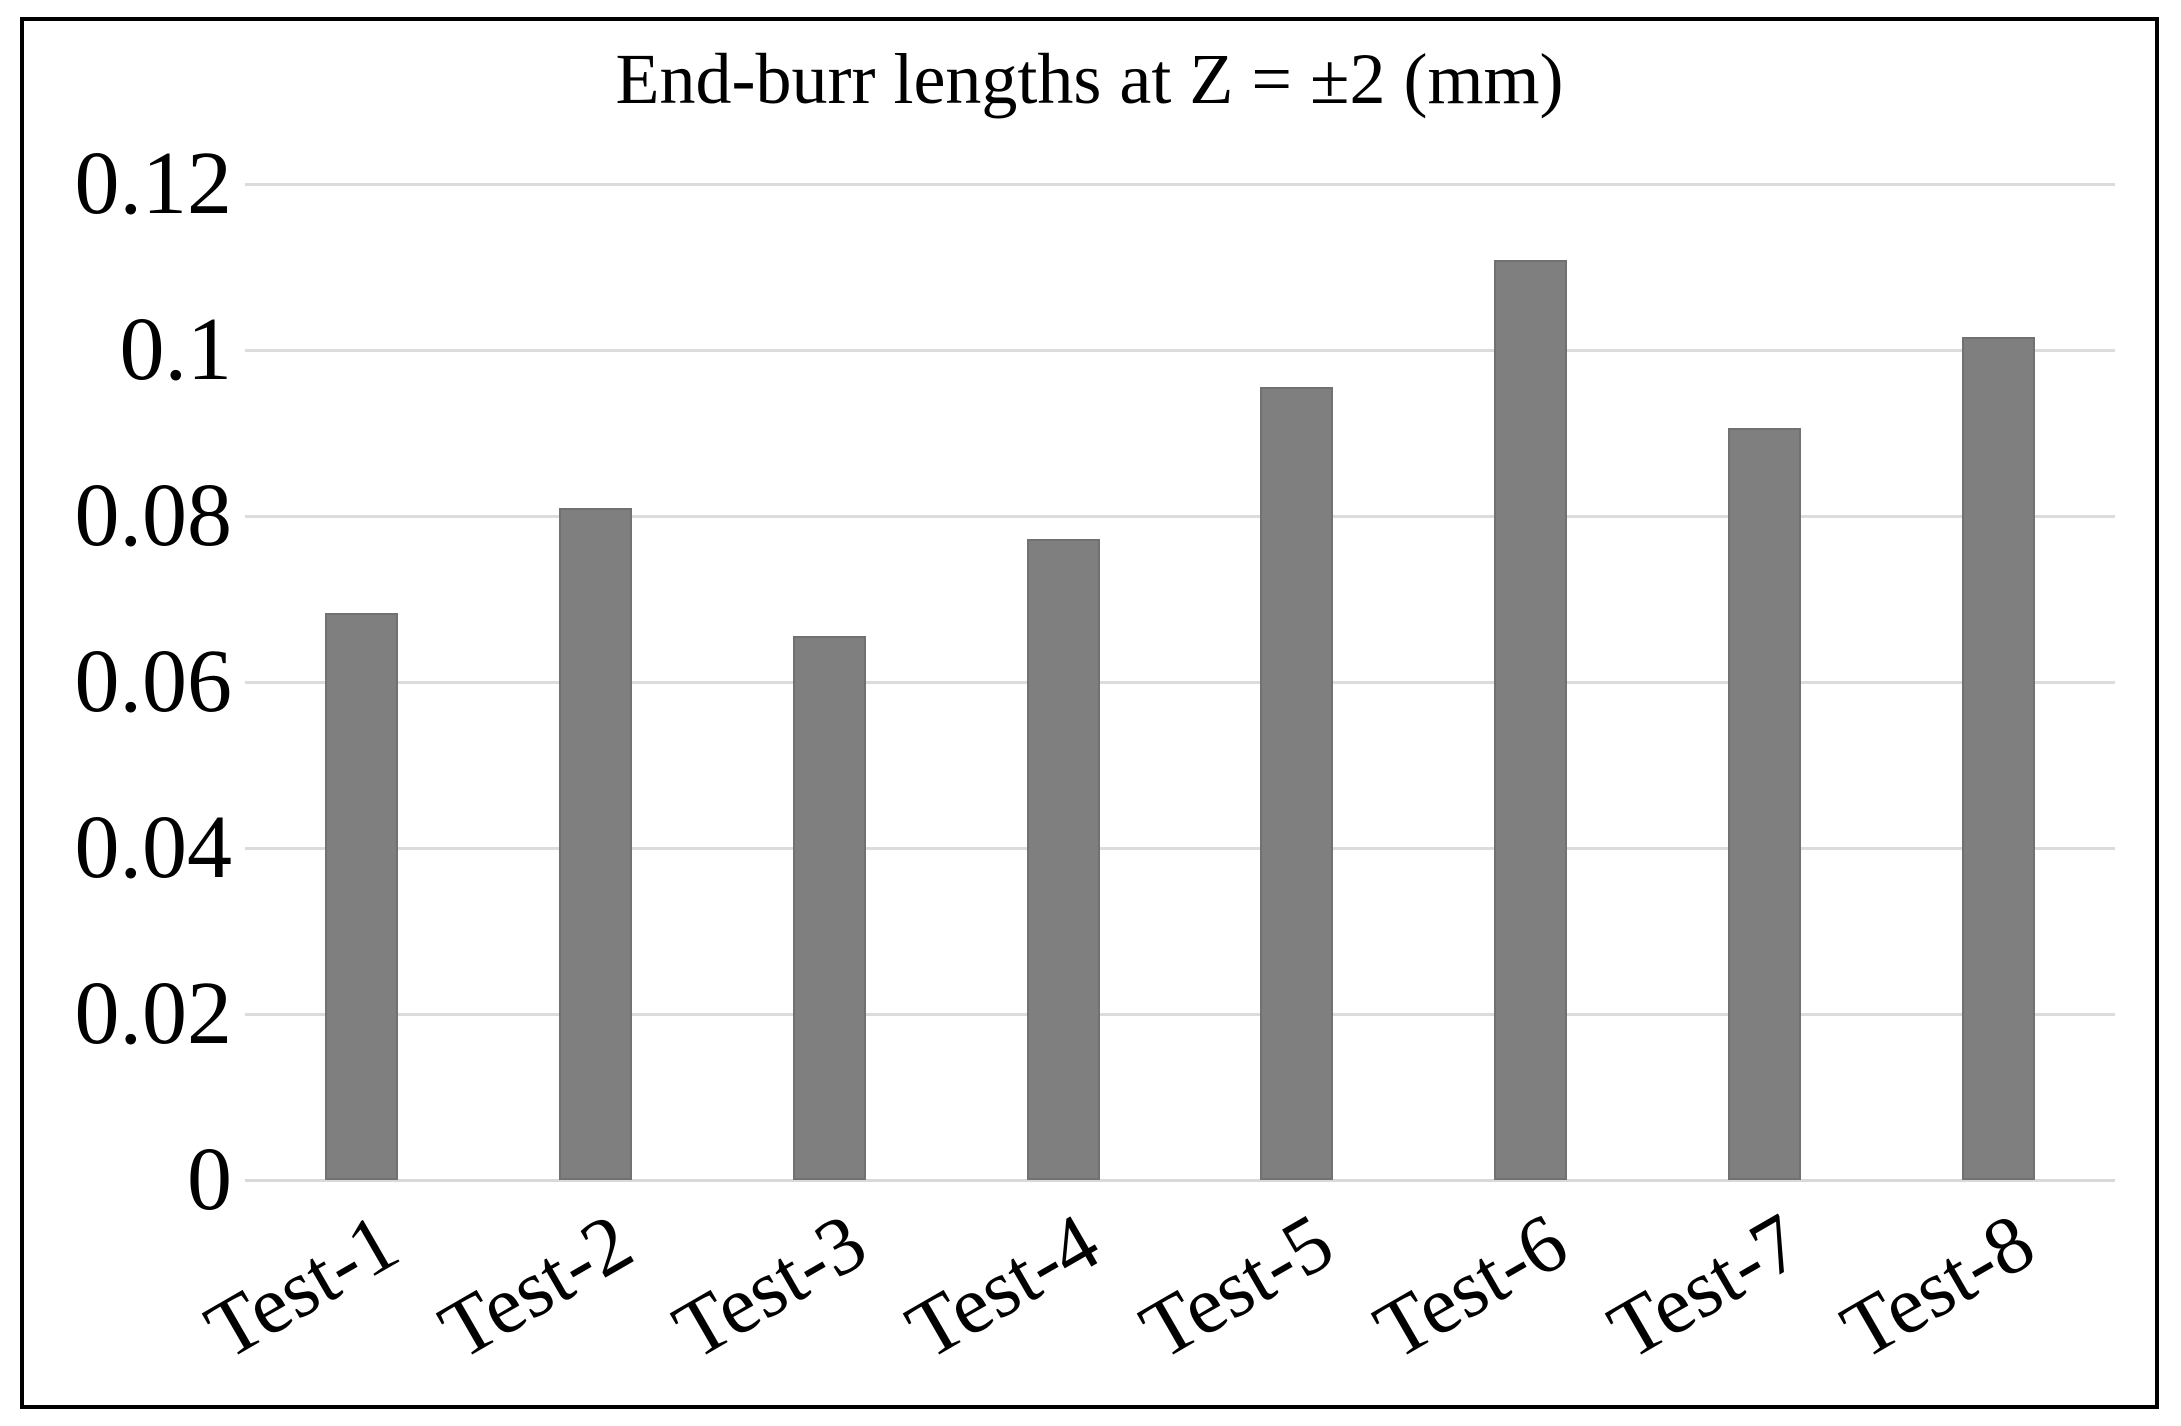  What do you see at coordinates (153, 681) in the screenshot?
I see `y-tick-label: 0.06` at bounding box center [153, 681].